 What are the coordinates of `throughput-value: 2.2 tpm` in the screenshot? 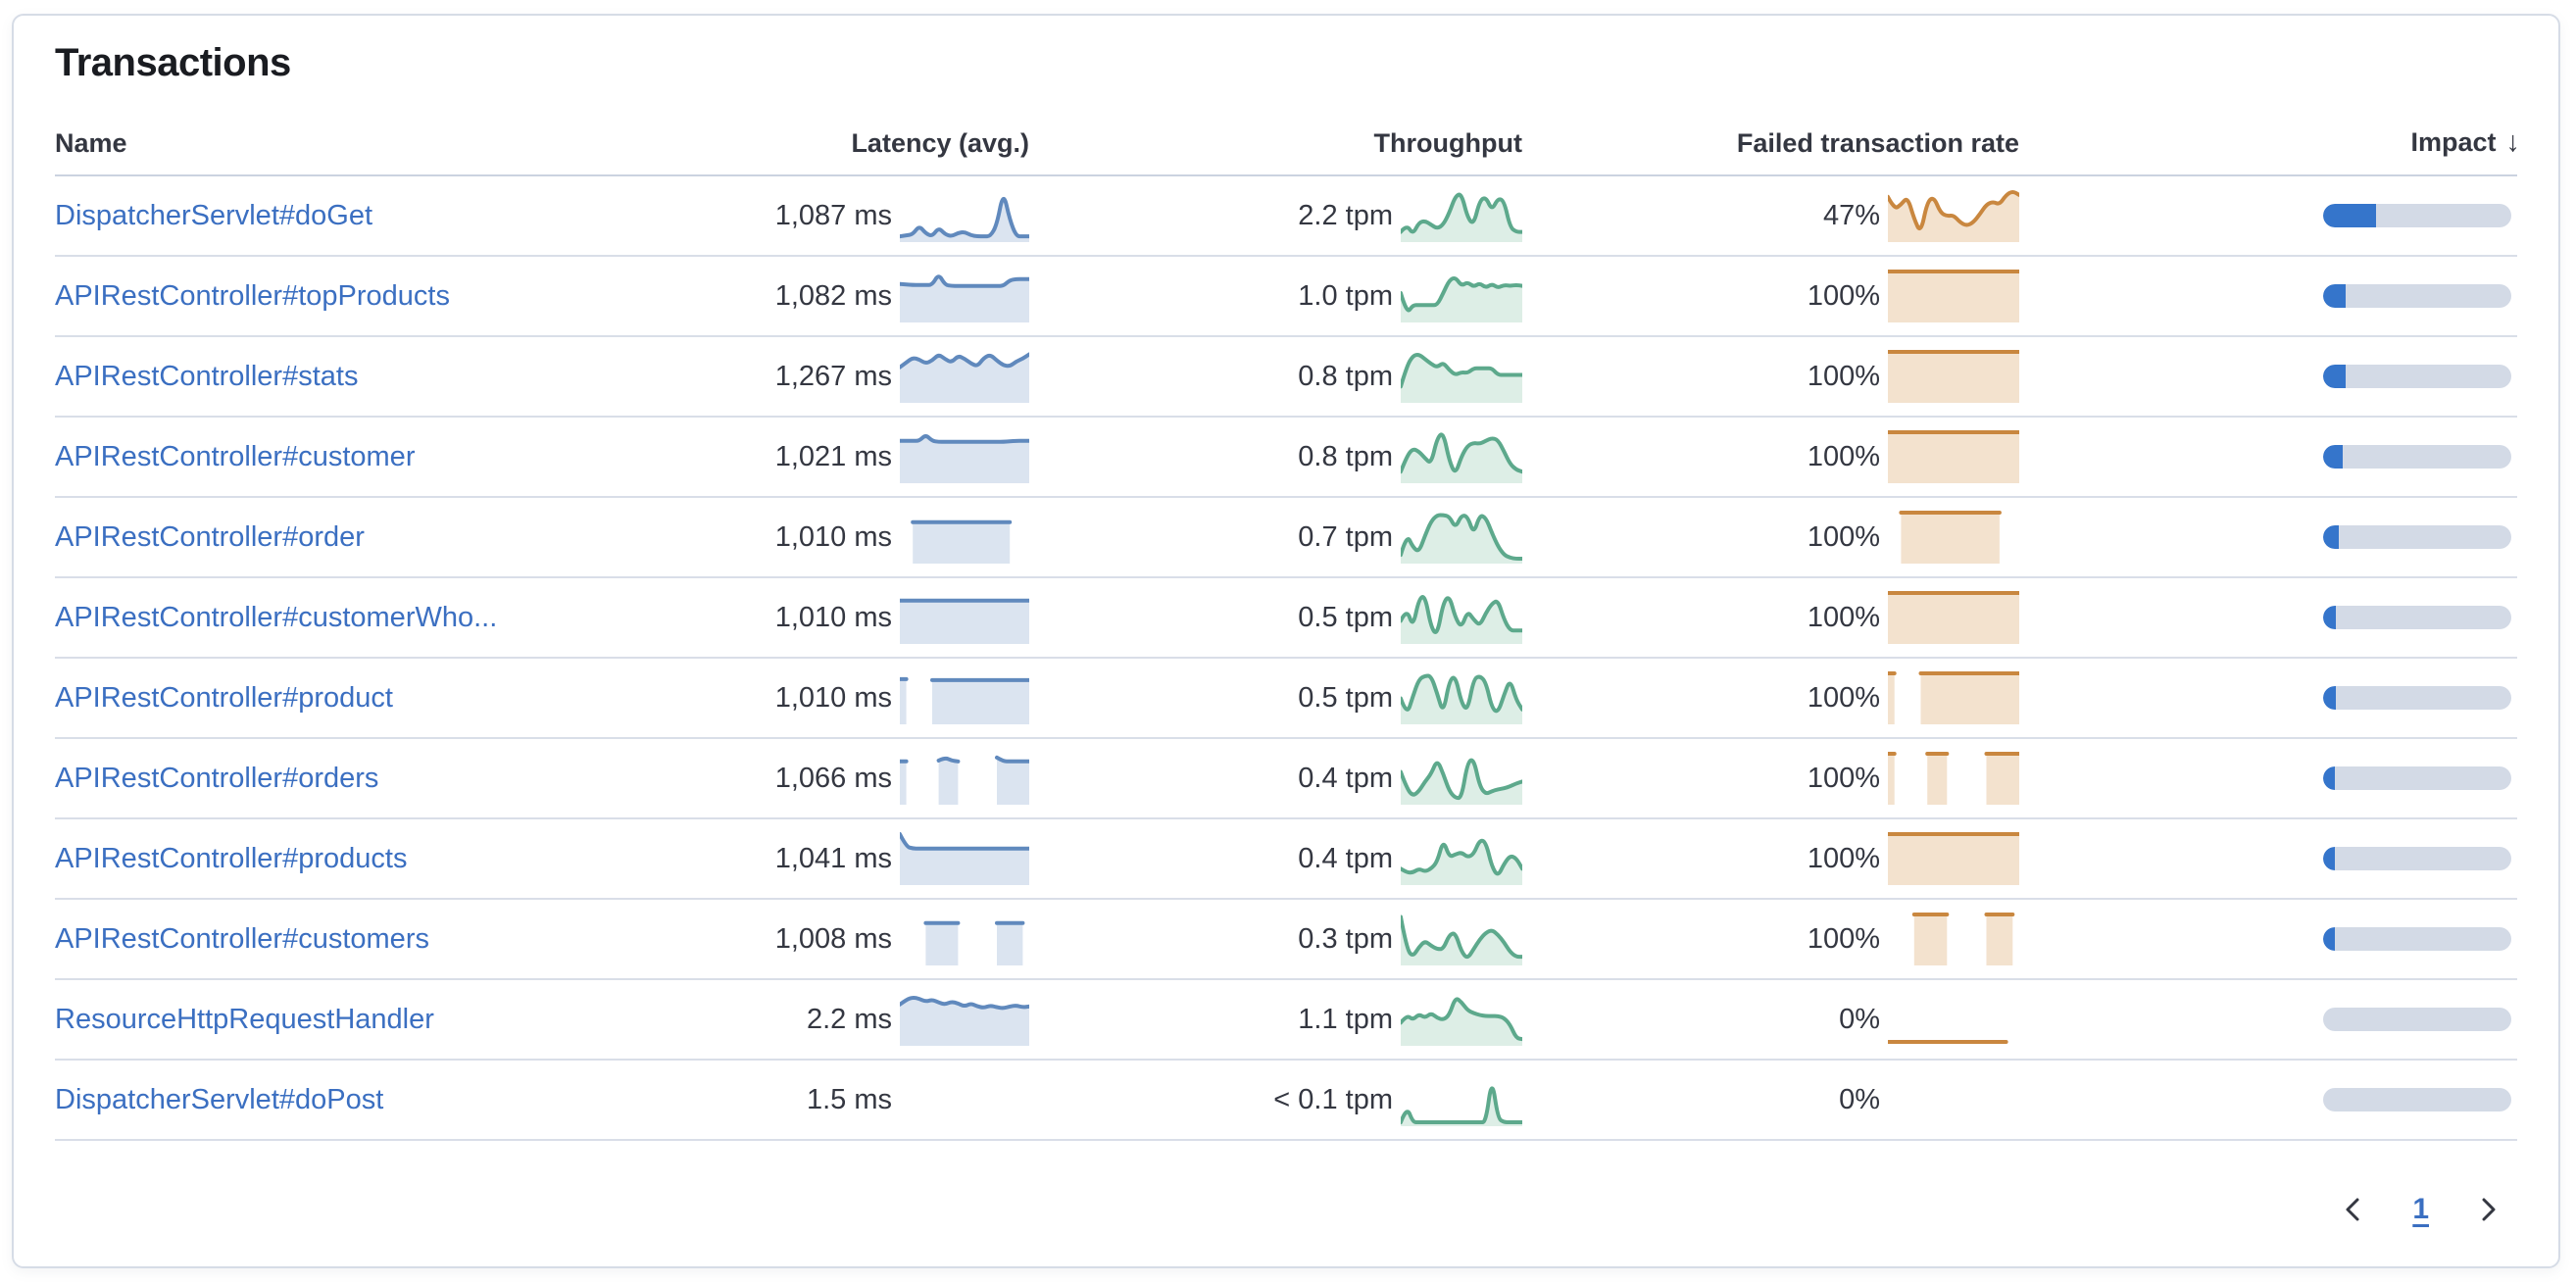 It's located at (1345, 215).